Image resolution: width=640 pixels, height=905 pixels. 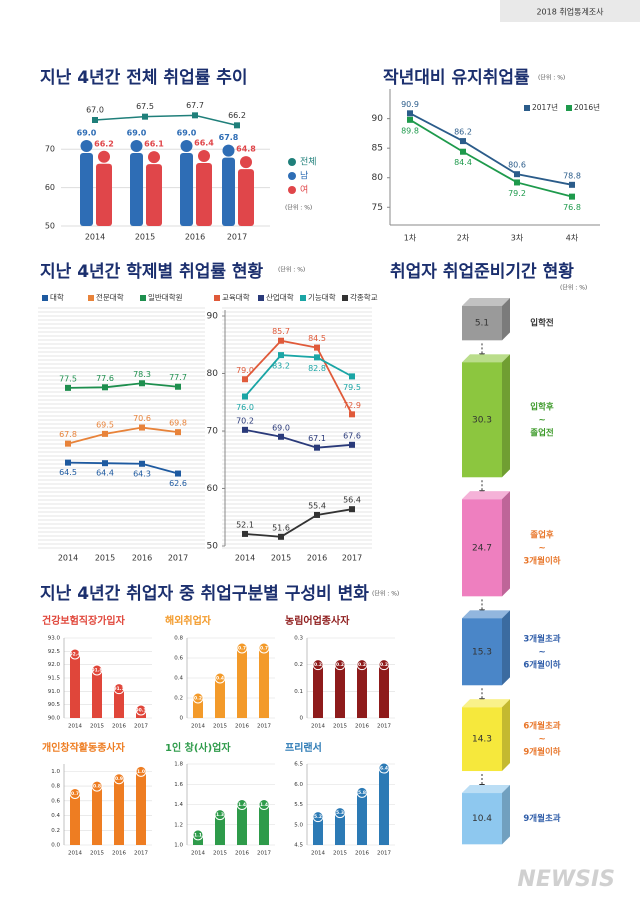 I want to click on value-label: 67.8, so click(x=229, y=137).